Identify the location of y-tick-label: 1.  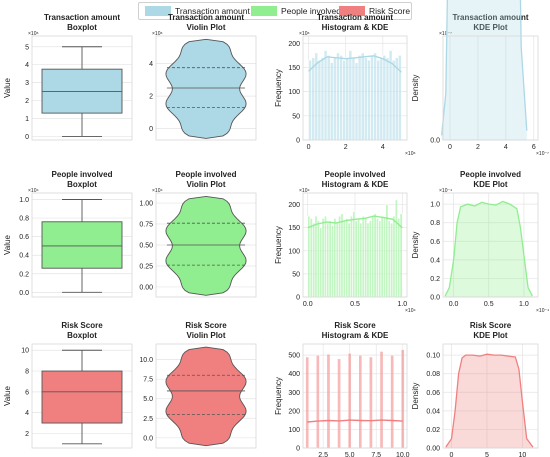
(27, 119).